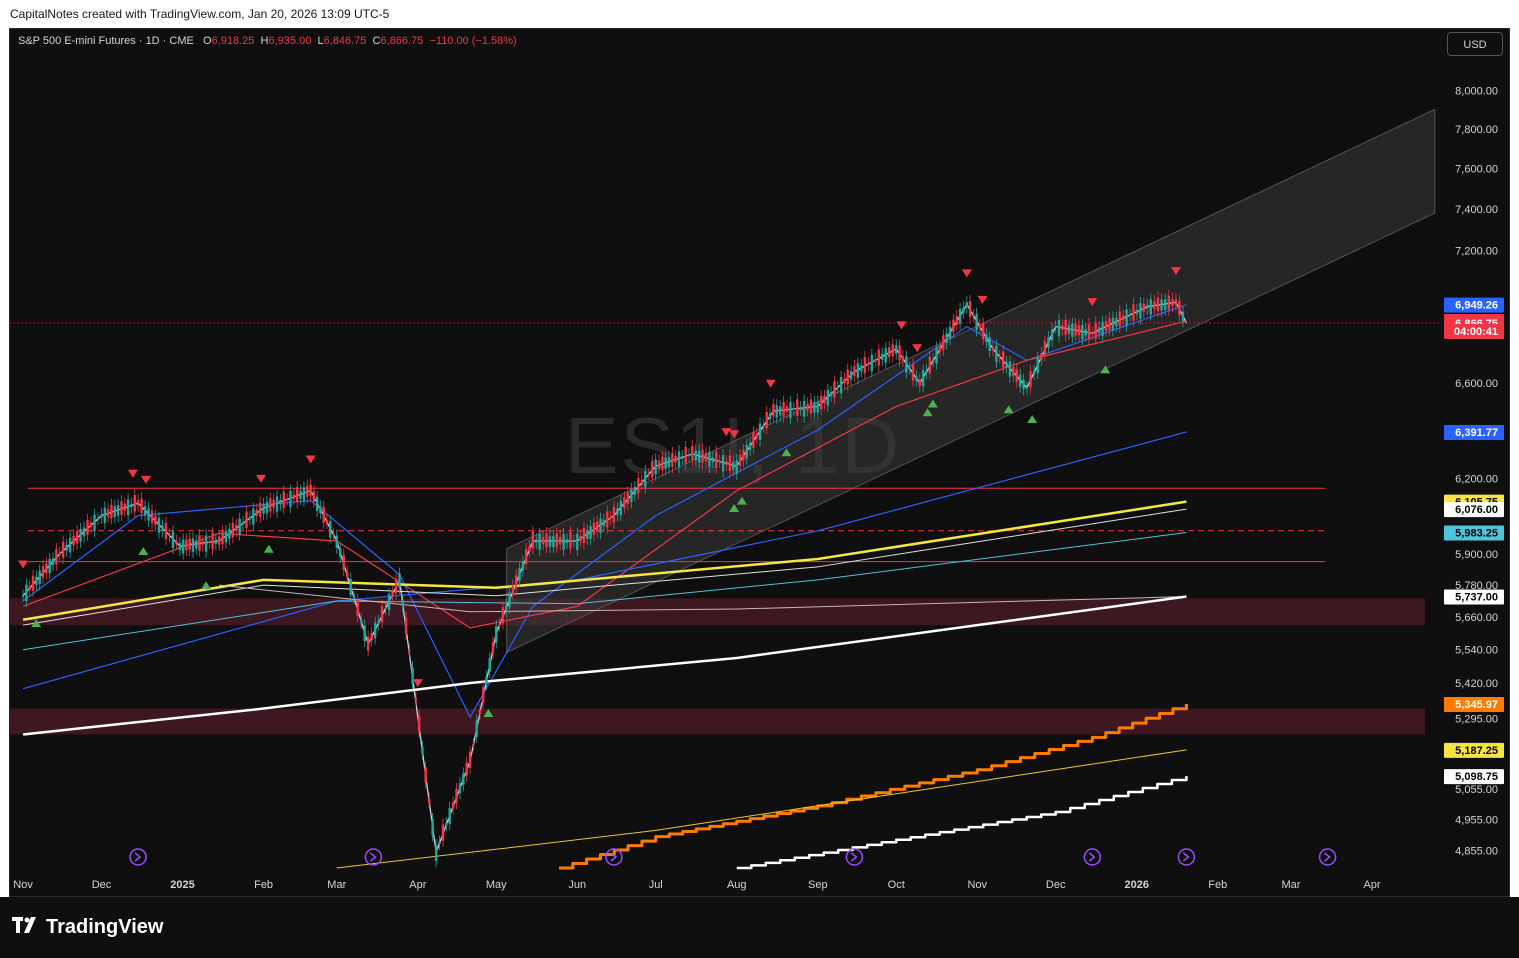 The width and height of the screenshot is (1519, 958). Describe the element at coordinates (87, 927) in the screenshot. I see `tradingview-logo: TradingView` at that location.